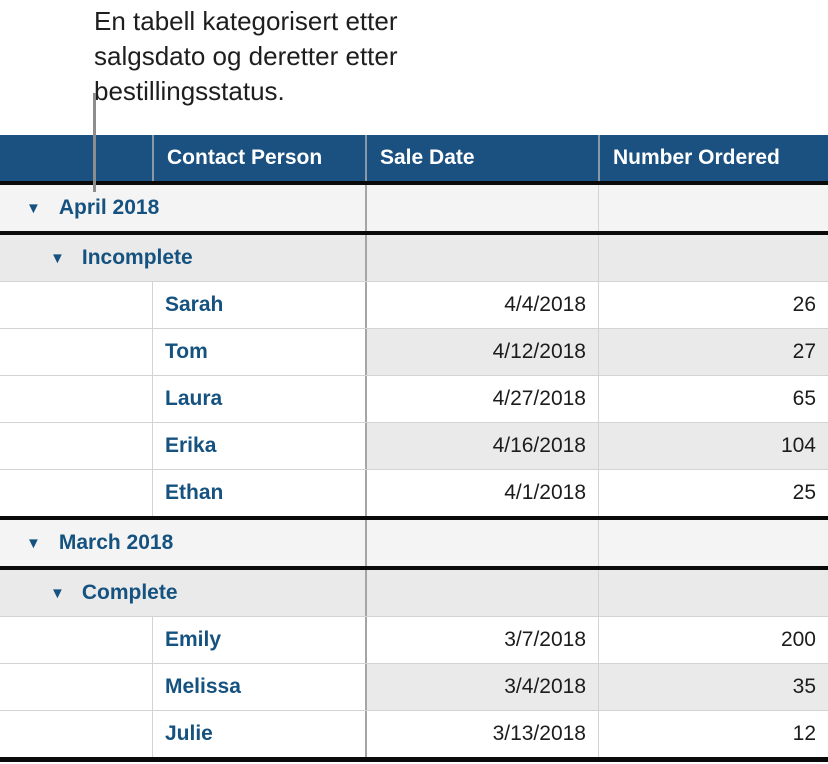 The image size is (828, 764). Describe the element at coordinates (76, 158) in the screenshot. I see `header-cell-blank` at that location.